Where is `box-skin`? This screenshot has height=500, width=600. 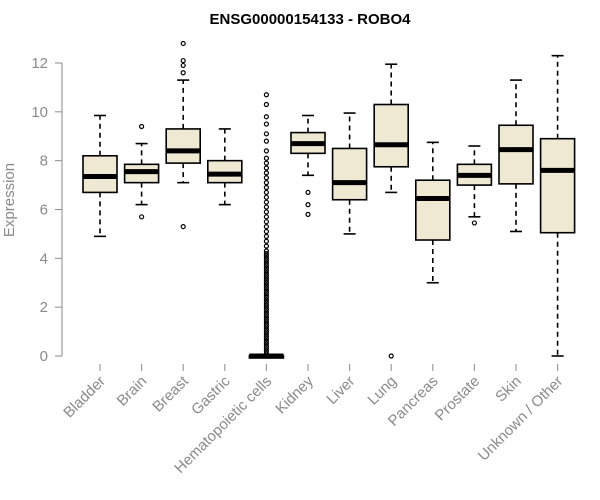
box-skin is located at coordinates (516, 156).